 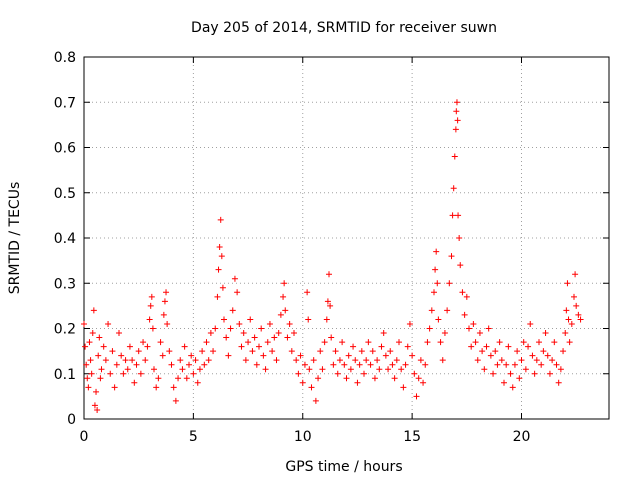 What do you see at coordinates (193, 437) in the screenshot?
I see `x-tick-label: 5` at bounding box center [193, 437].